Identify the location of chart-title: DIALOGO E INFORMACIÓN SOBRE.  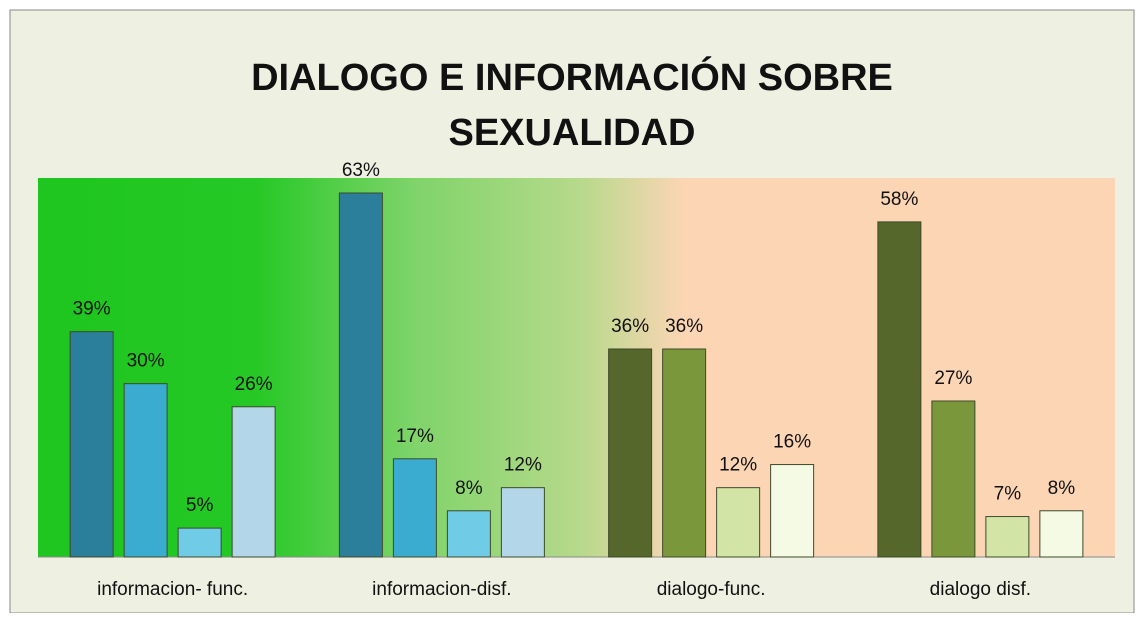
(572, 77).